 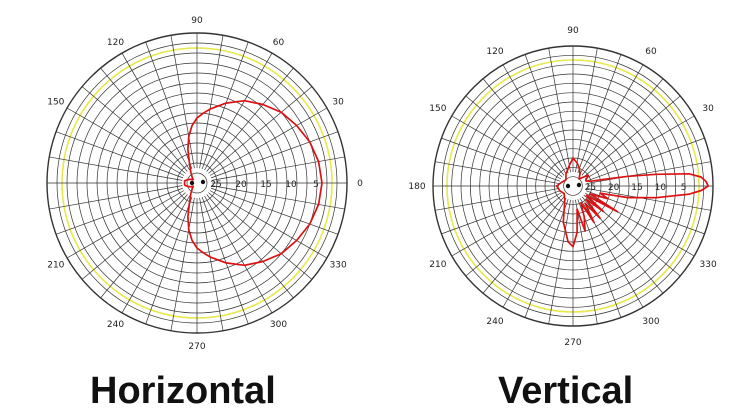 What do you see at coordinates (416, 187) in the screenshot?
I see `angle-label: 180` at bounding box center [416, 187].